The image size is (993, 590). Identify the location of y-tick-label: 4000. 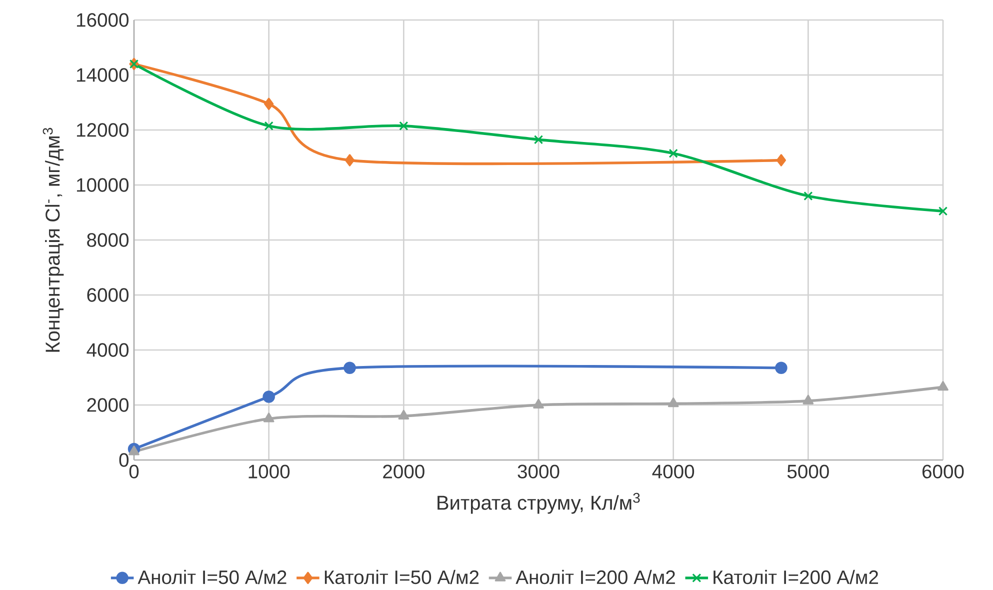
(107, 350).